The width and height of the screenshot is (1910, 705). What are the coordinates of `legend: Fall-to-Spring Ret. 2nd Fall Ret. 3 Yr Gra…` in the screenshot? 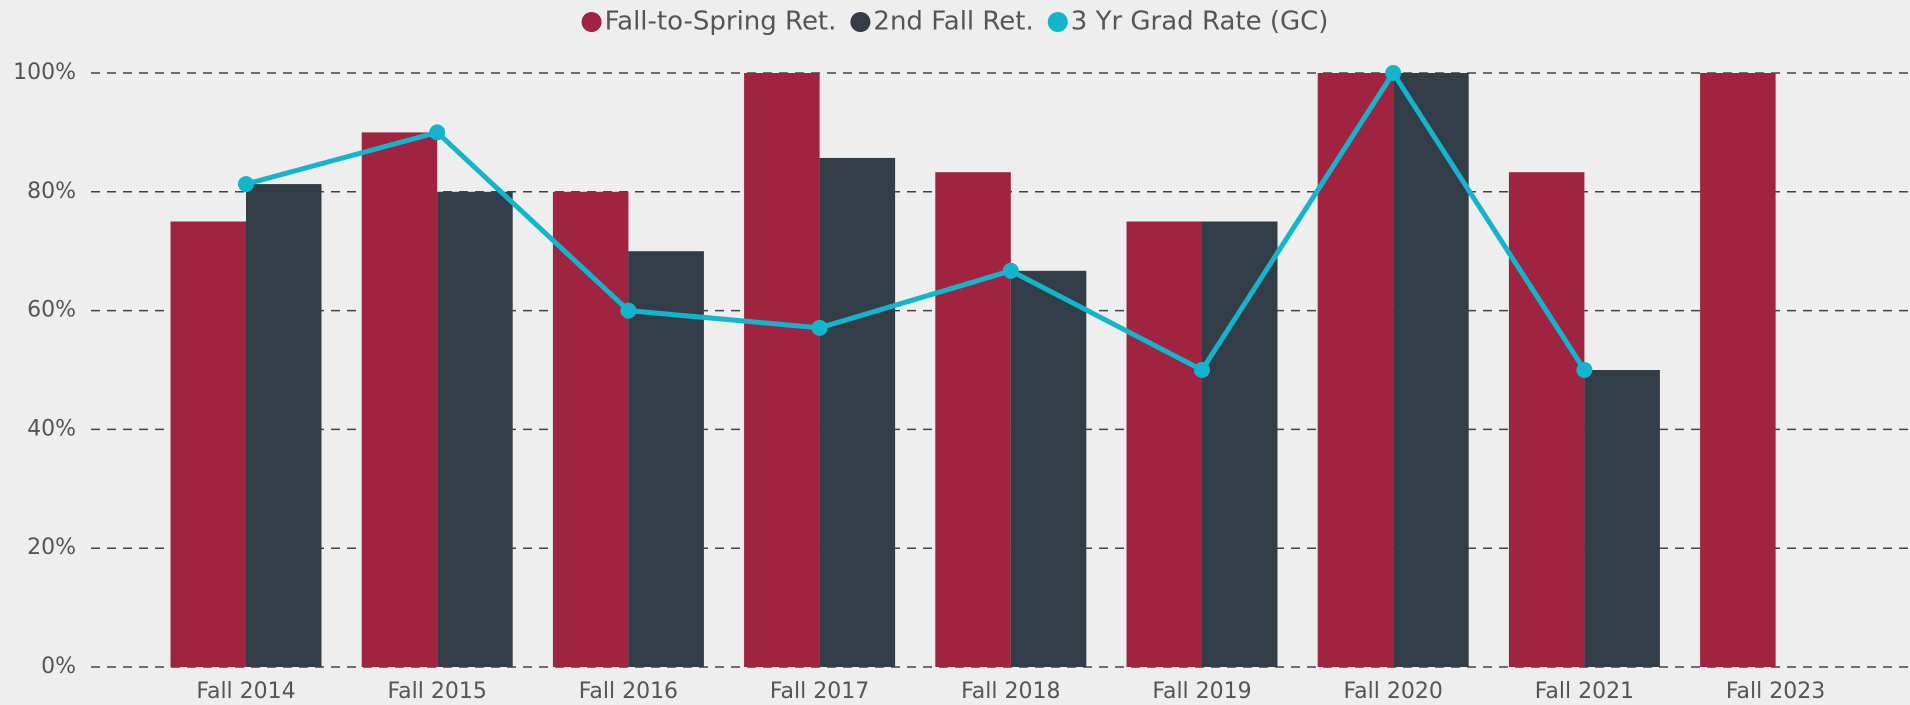 It's located at (955, 22).